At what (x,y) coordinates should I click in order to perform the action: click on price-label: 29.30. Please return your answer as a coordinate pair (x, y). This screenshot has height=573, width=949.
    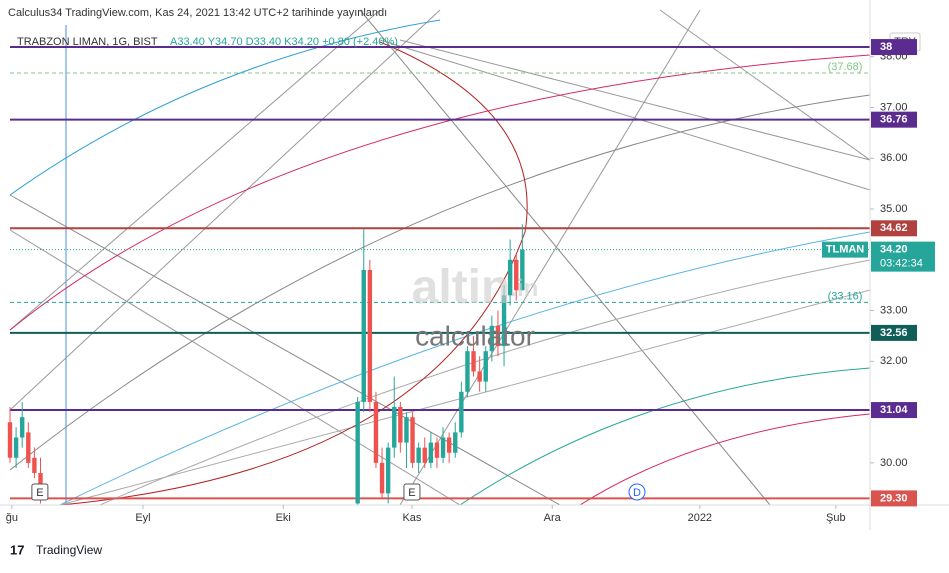
    Looking at the image, I should click on (894, 498).